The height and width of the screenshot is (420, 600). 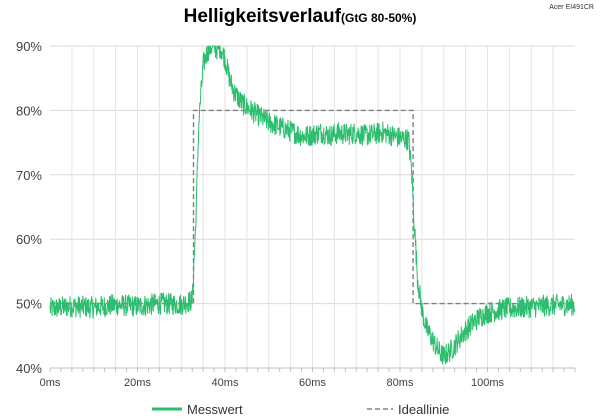 What do you see at coordinates (423, 409) in the screenshot?
I see `legend-label-ideallinie: Ideallinie` at bounding box center [423, 409].